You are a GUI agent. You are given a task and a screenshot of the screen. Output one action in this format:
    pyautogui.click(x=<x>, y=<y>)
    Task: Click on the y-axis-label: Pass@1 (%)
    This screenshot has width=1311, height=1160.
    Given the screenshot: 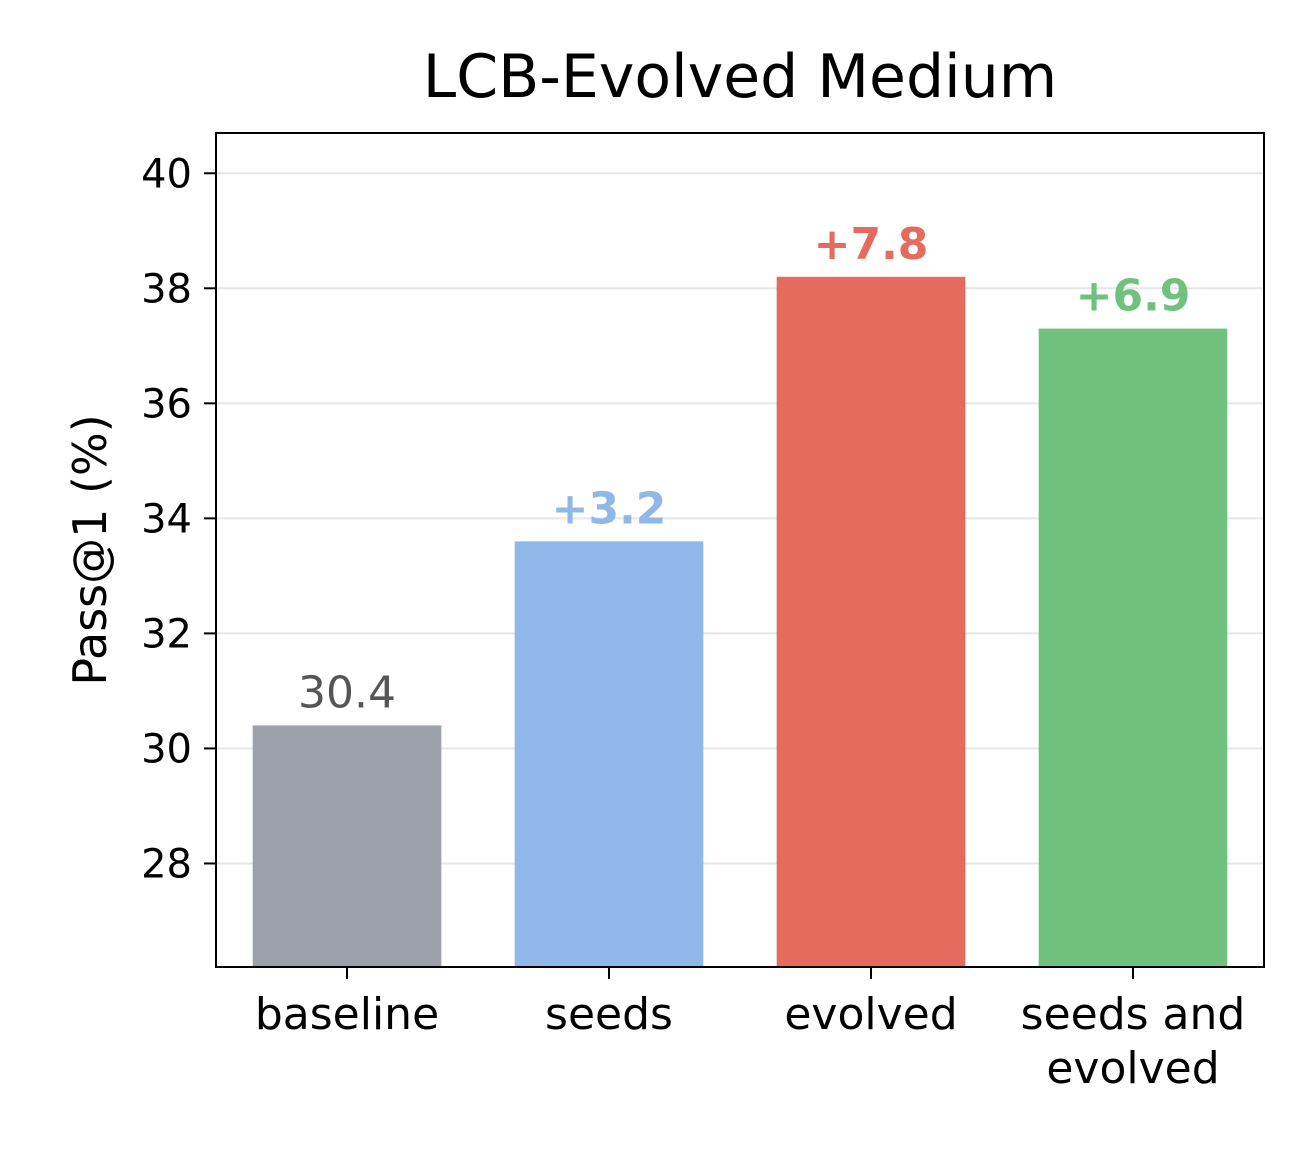 What is the action you would take?
    pyautogui.click(x=90, y=549)
    